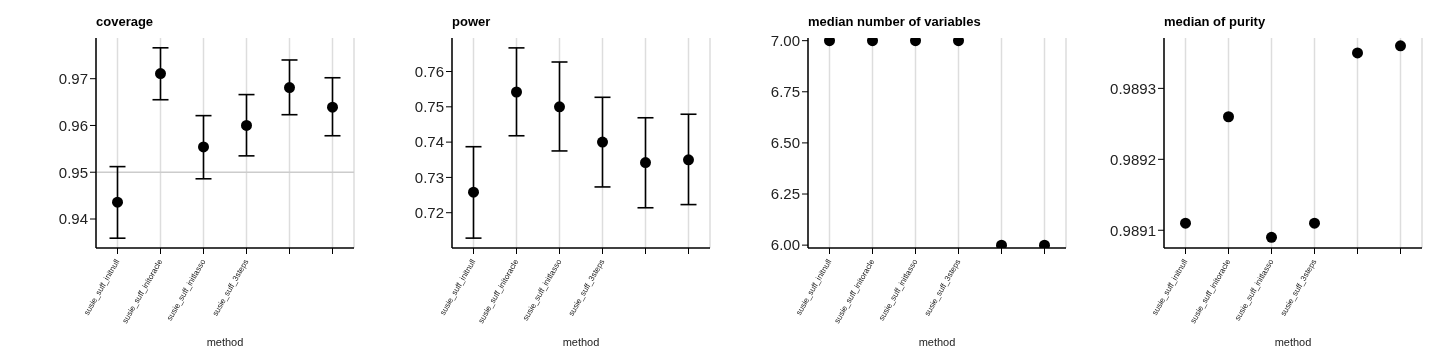 The image size is (1440, 360). Describe the element at coordinates (429, 71) in the screenshot. I see `y-tick-label: 0.76` at that location.